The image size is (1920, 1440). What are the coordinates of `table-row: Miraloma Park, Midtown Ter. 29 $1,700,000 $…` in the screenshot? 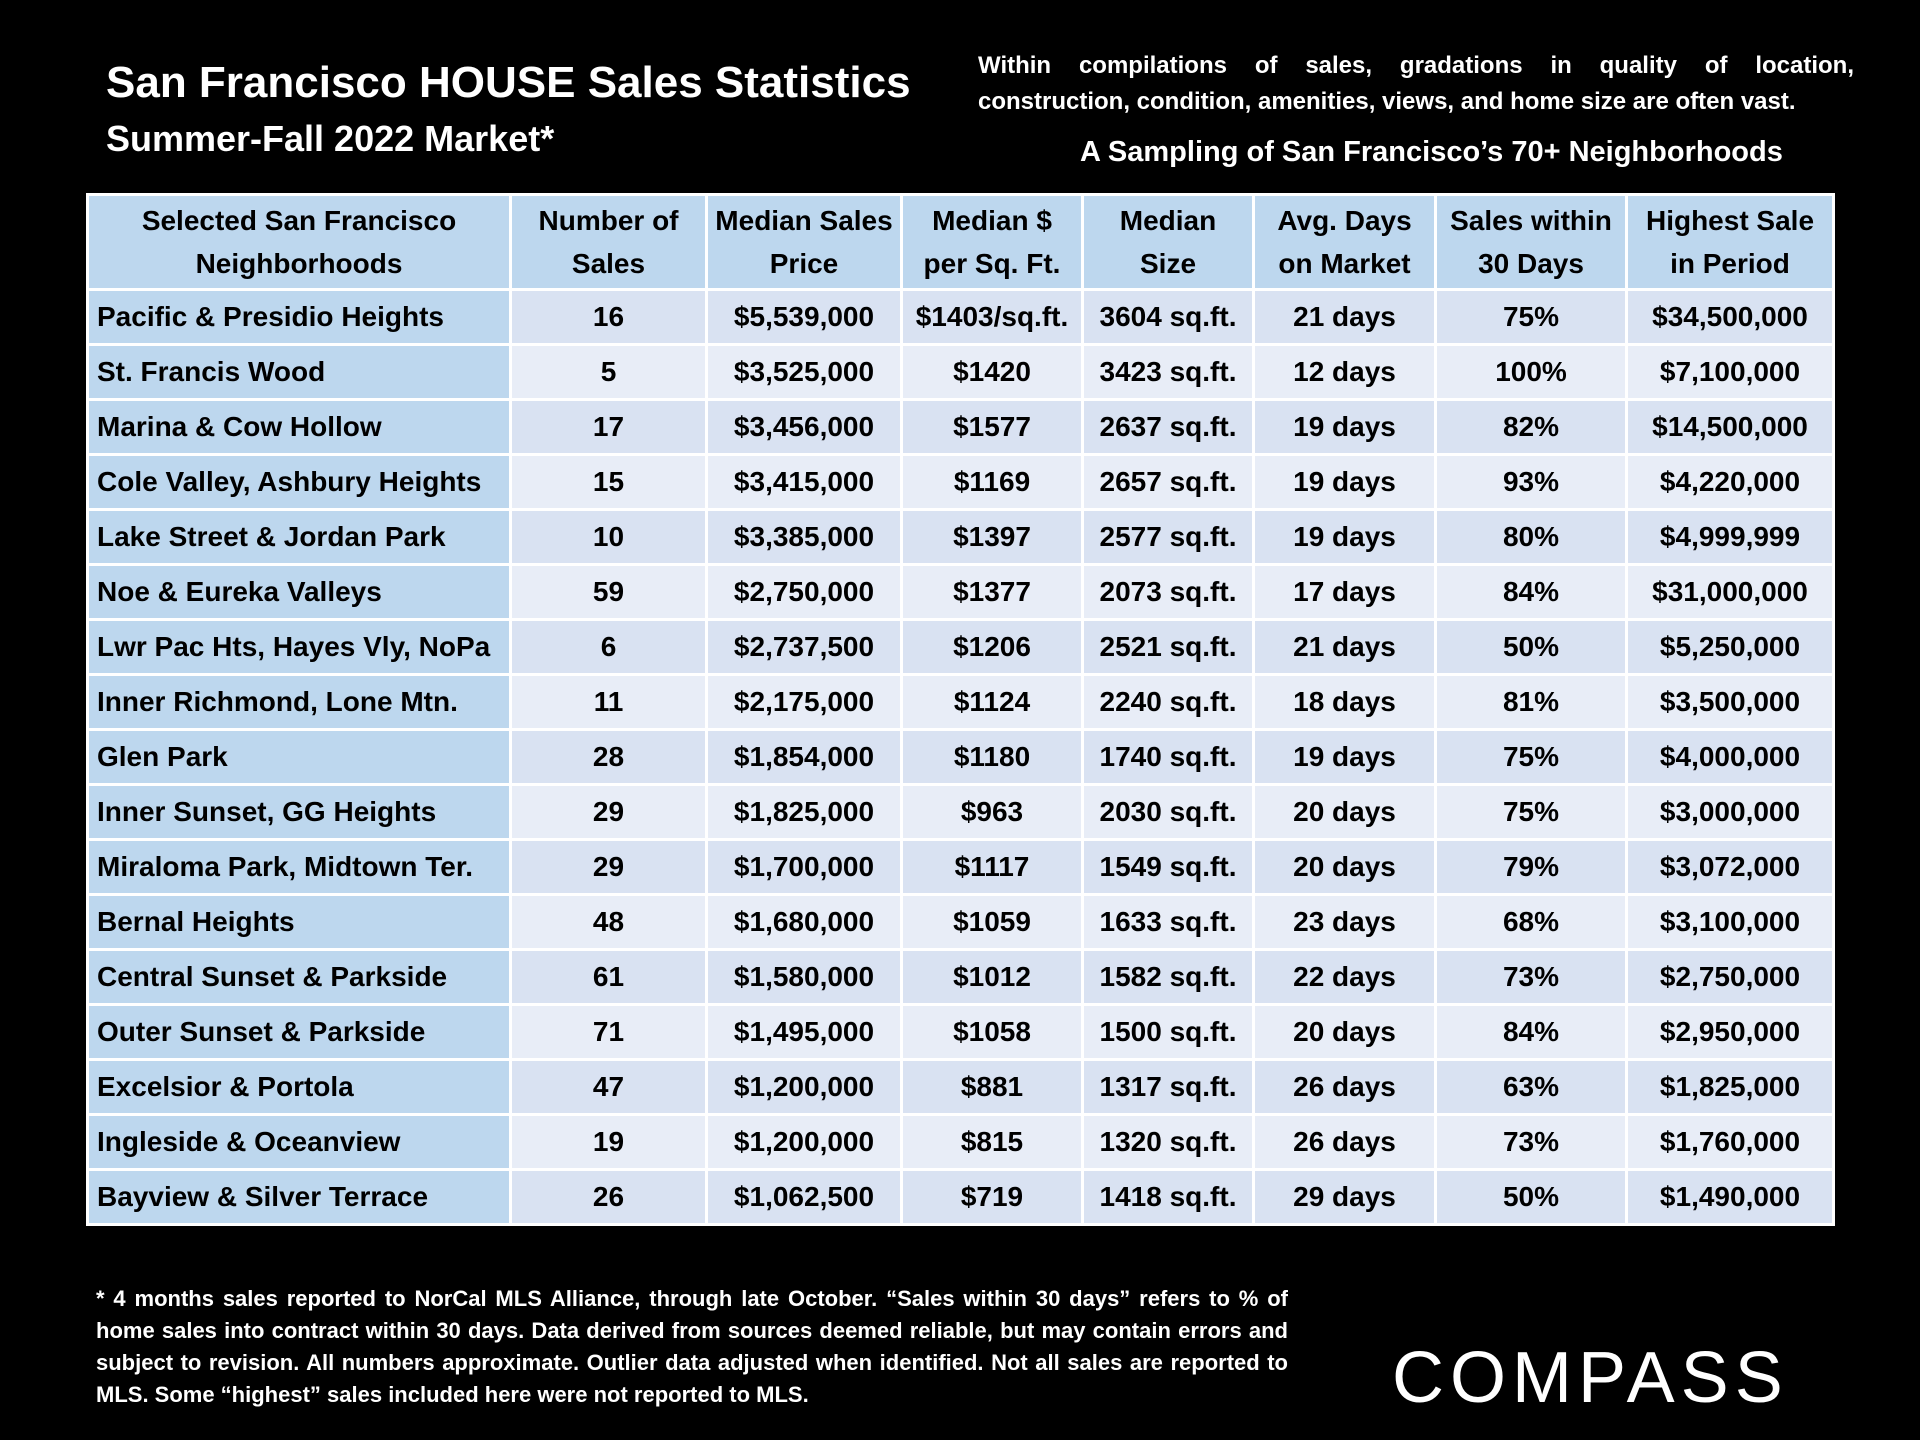 It's located at (960, 867).